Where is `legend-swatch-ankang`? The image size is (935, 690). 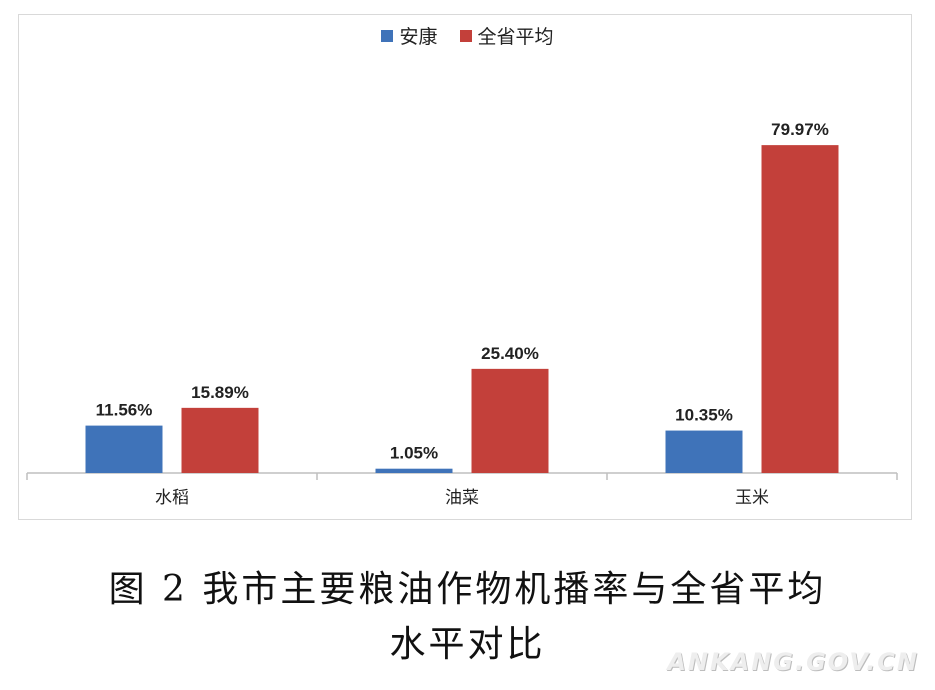
legend-swatch-ankang is located at coordinates (387, 35).